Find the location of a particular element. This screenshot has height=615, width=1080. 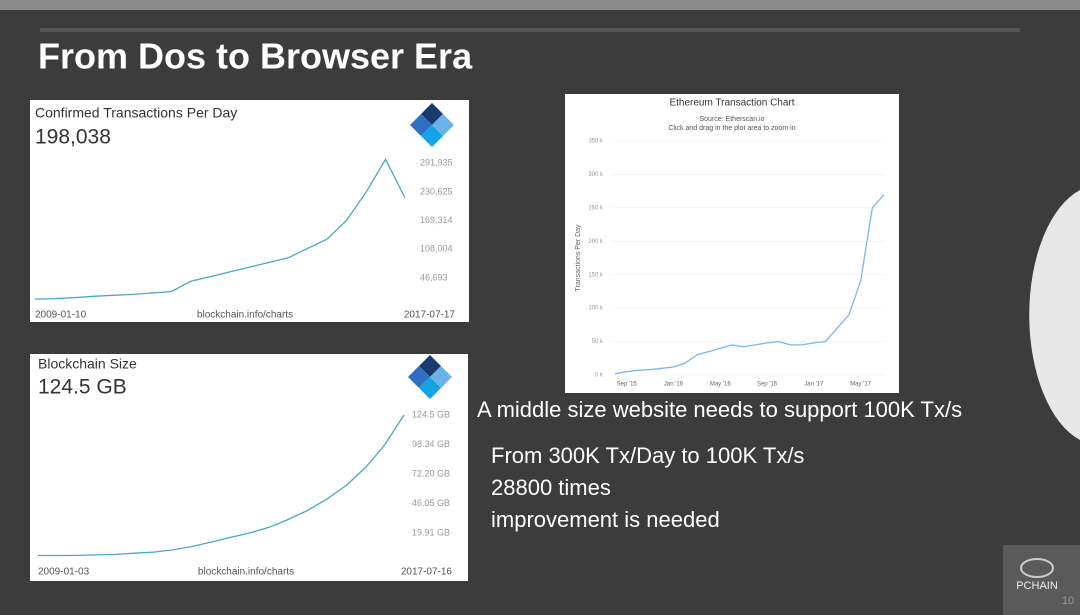

top-strip is located at coordinates (540, 5).